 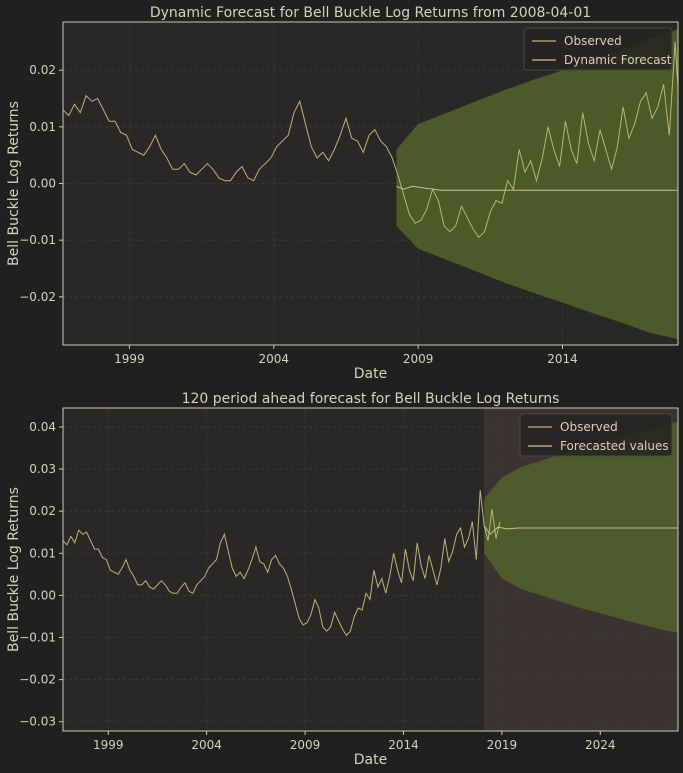 I want to click on x-tick-label: 2024, so click(x=600, y=745).